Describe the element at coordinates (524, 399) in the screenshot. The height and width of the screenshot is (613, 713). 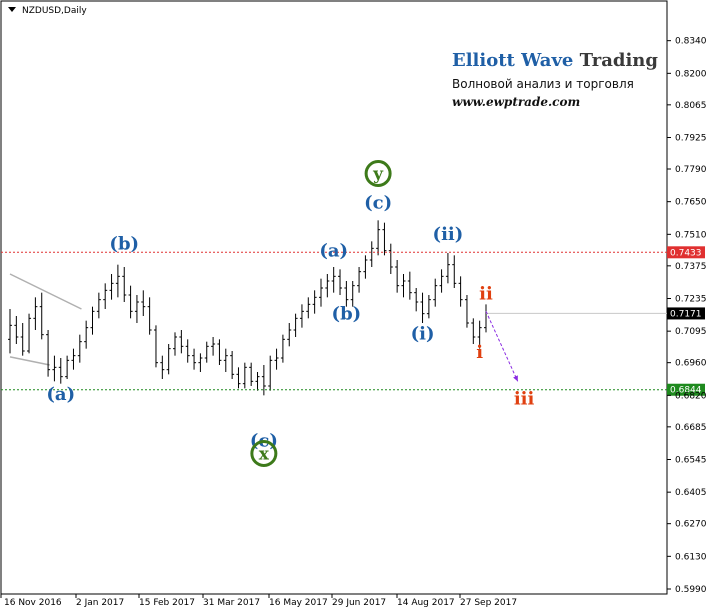
I see `wave-label: iii` at that location.